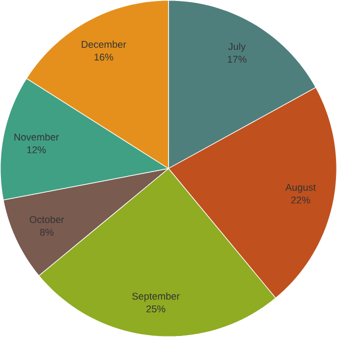 Image resolution: width=337 pixels, height=337 pixels. Describe the element at coordinates (156, 297) in the screenshot. I see `slice-label: September` at that location.